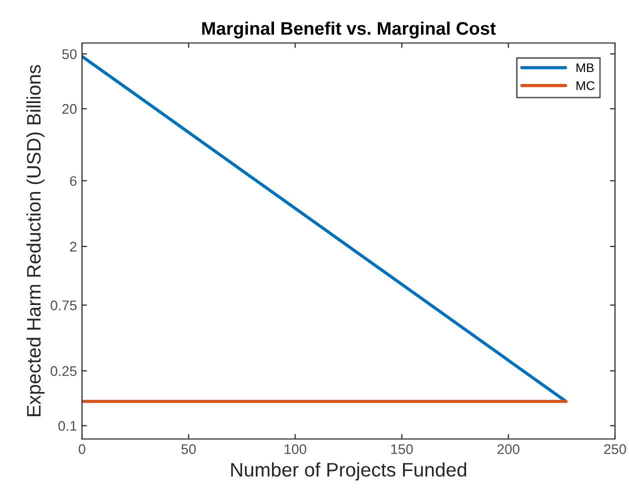 The image size is (629, 497). Describe the element at coordinates (348, 471) in the screenshot. I see `x-axis-title: Number of Projects Funded` at that location.